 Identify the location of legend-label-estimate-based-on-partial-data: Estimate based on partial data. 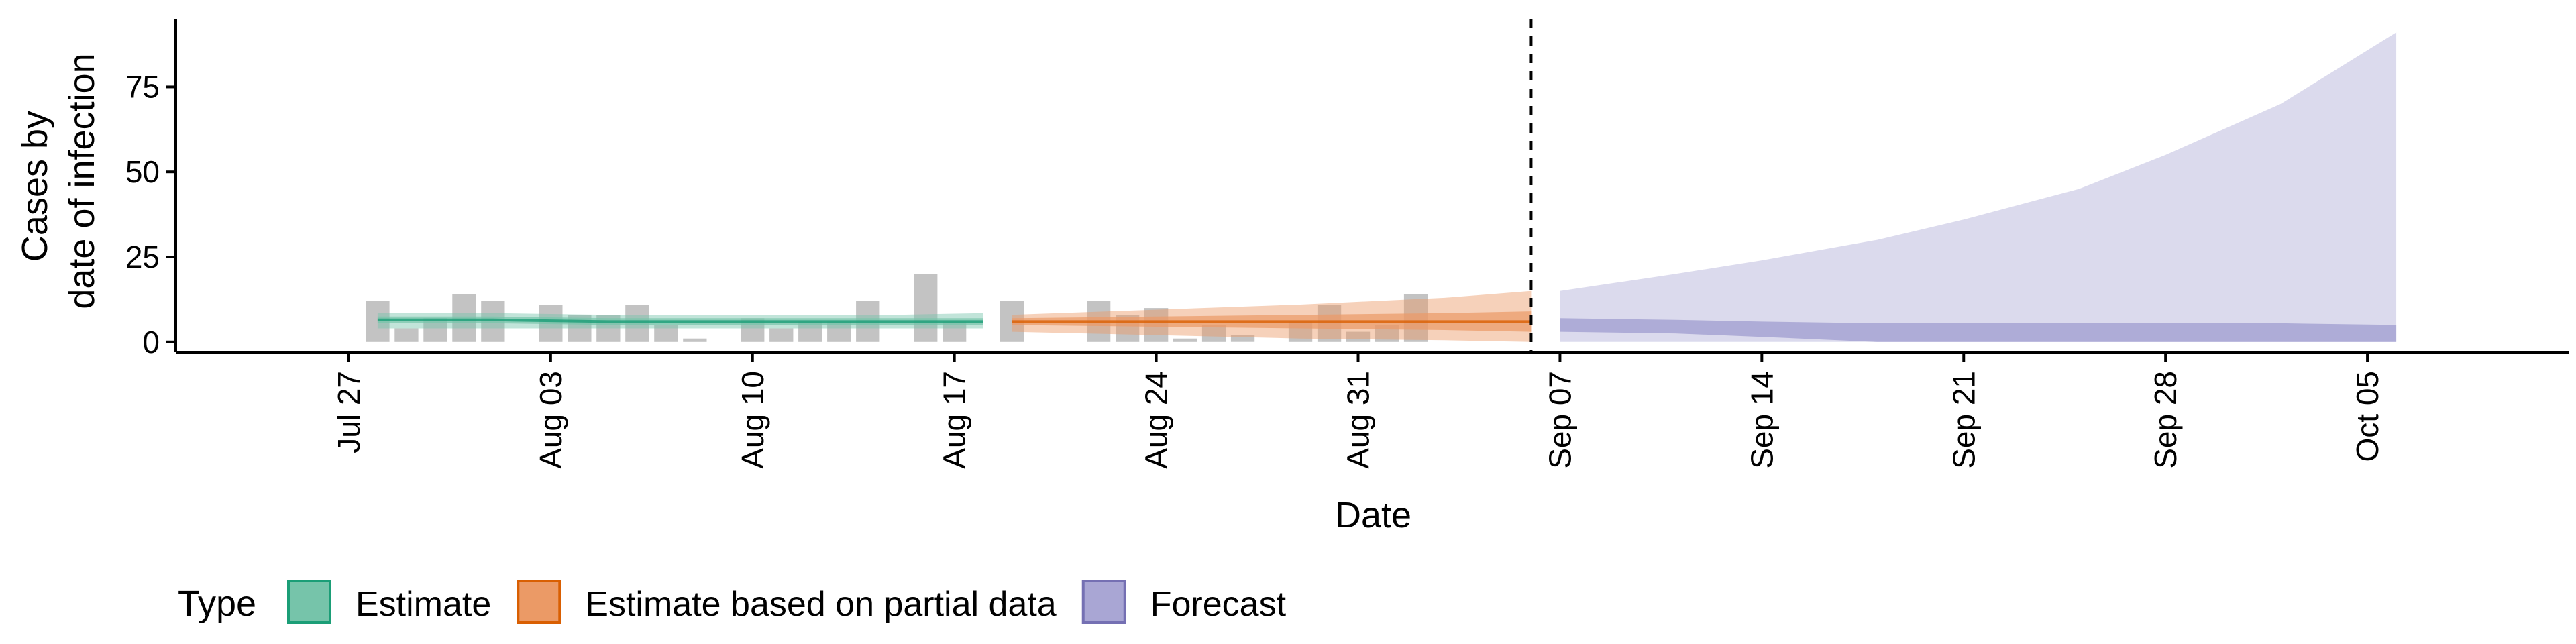
(821, 604).